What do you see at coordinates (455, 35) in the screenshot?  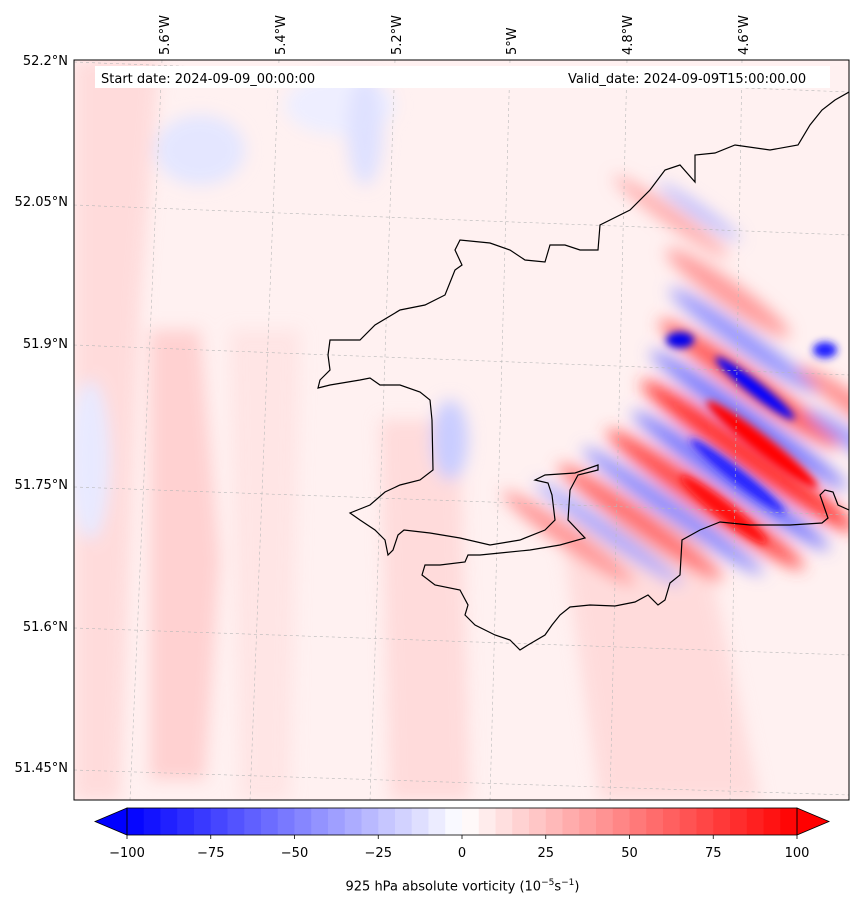 I see `lon-tick-labels: 5.6°W 5.4°W 5.2°W 5°W 4.8°W 4.6°W` at bounding box center [455, 35].